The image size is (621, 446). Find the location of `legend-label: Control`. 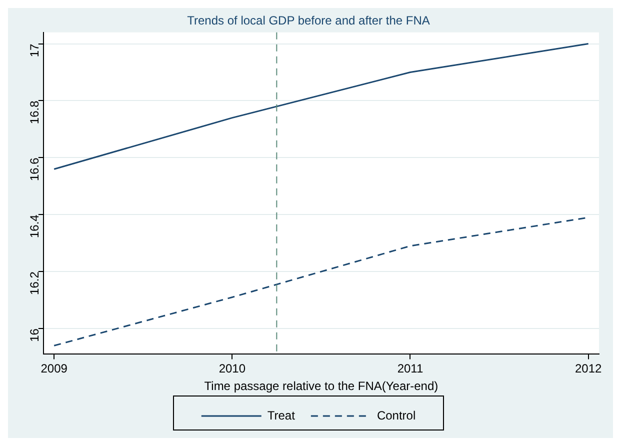

legend-label: Control is located at coordinates (396, 415).